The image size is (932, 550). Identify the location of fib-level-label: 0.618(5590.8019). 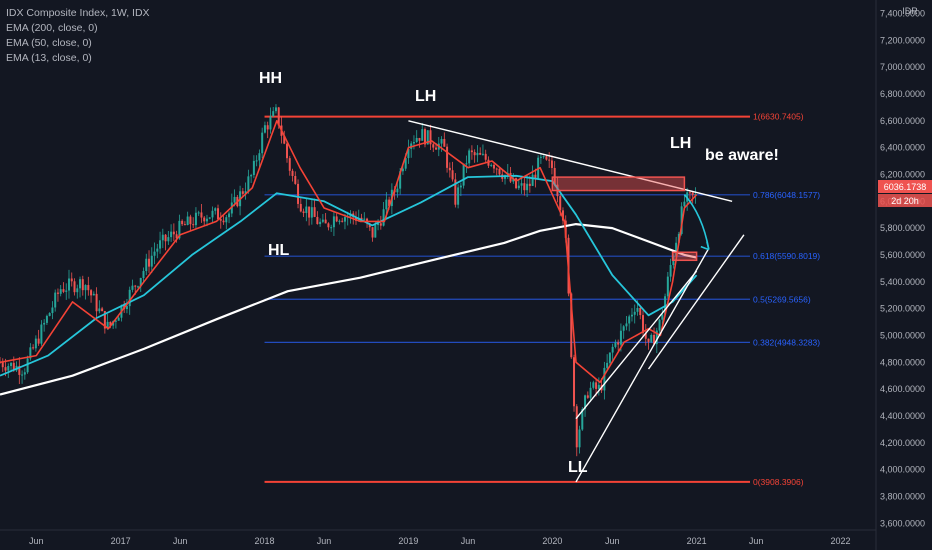
(786, 256).